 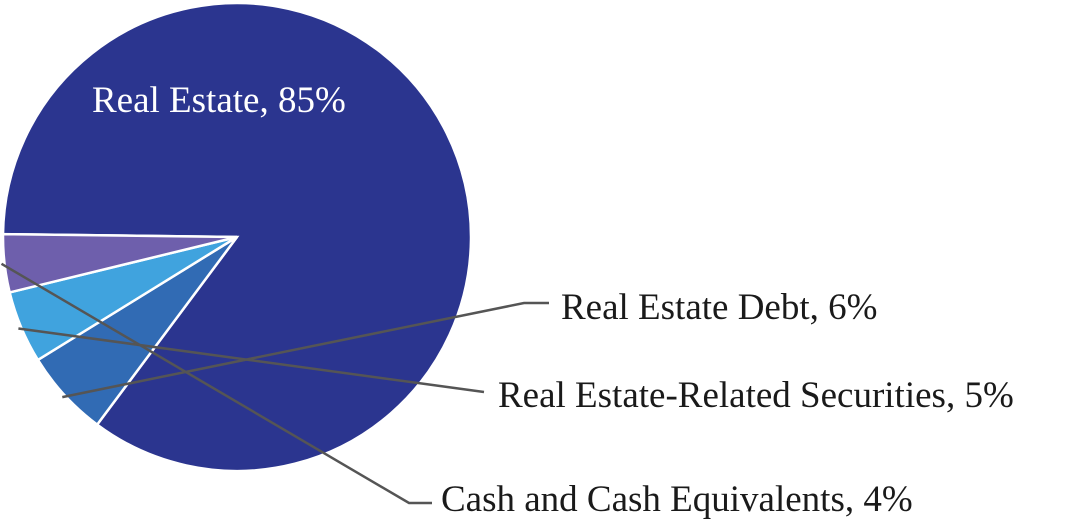 I want to click on slice-label-real-estate: Real Estate, 85%, so click(x=219, y=100).